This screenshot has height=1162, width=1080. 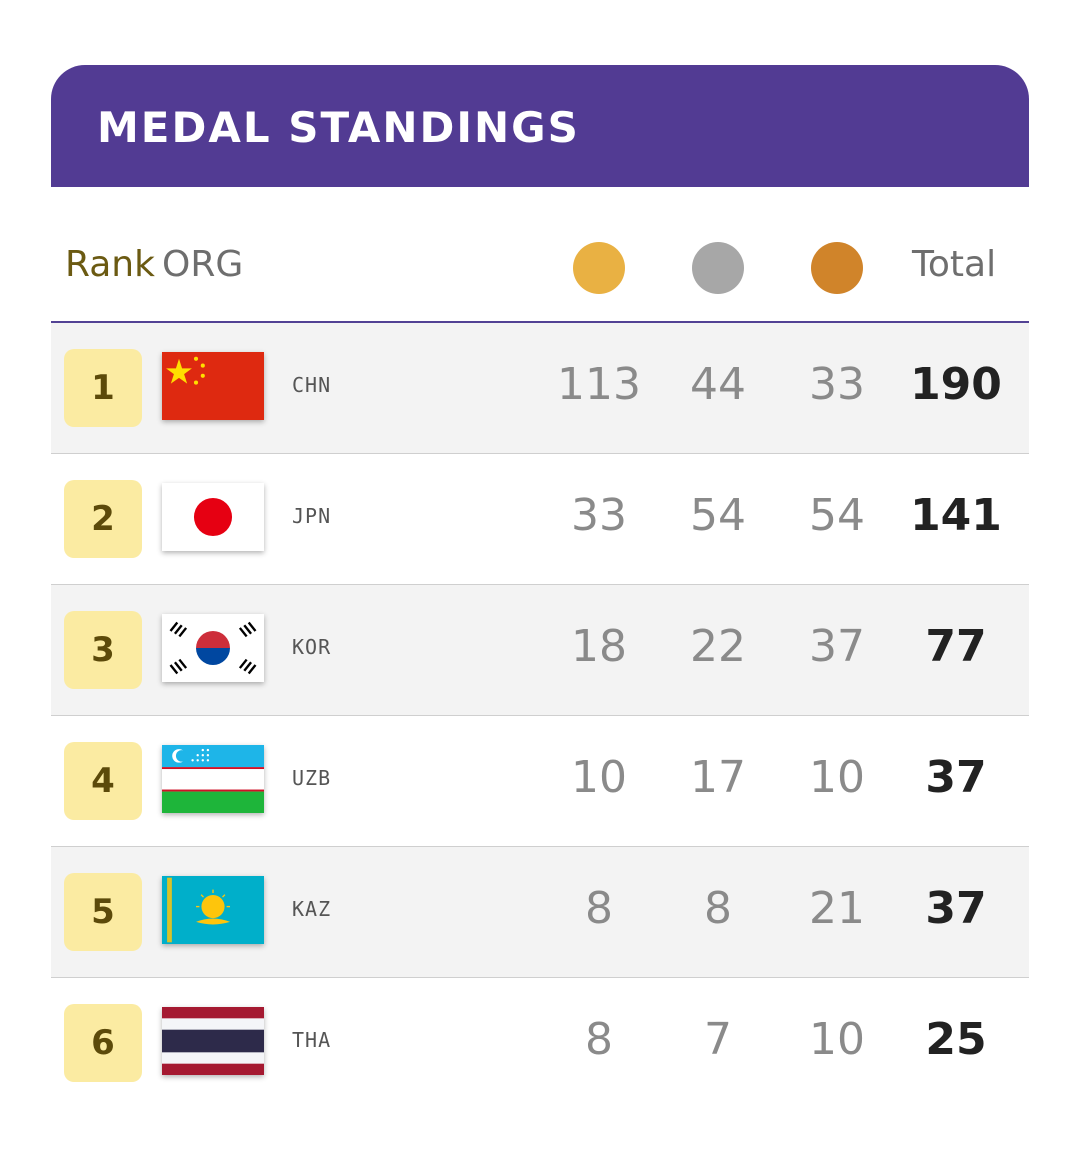 I want to click on total-count: 25, so click(x=956, y=1039).